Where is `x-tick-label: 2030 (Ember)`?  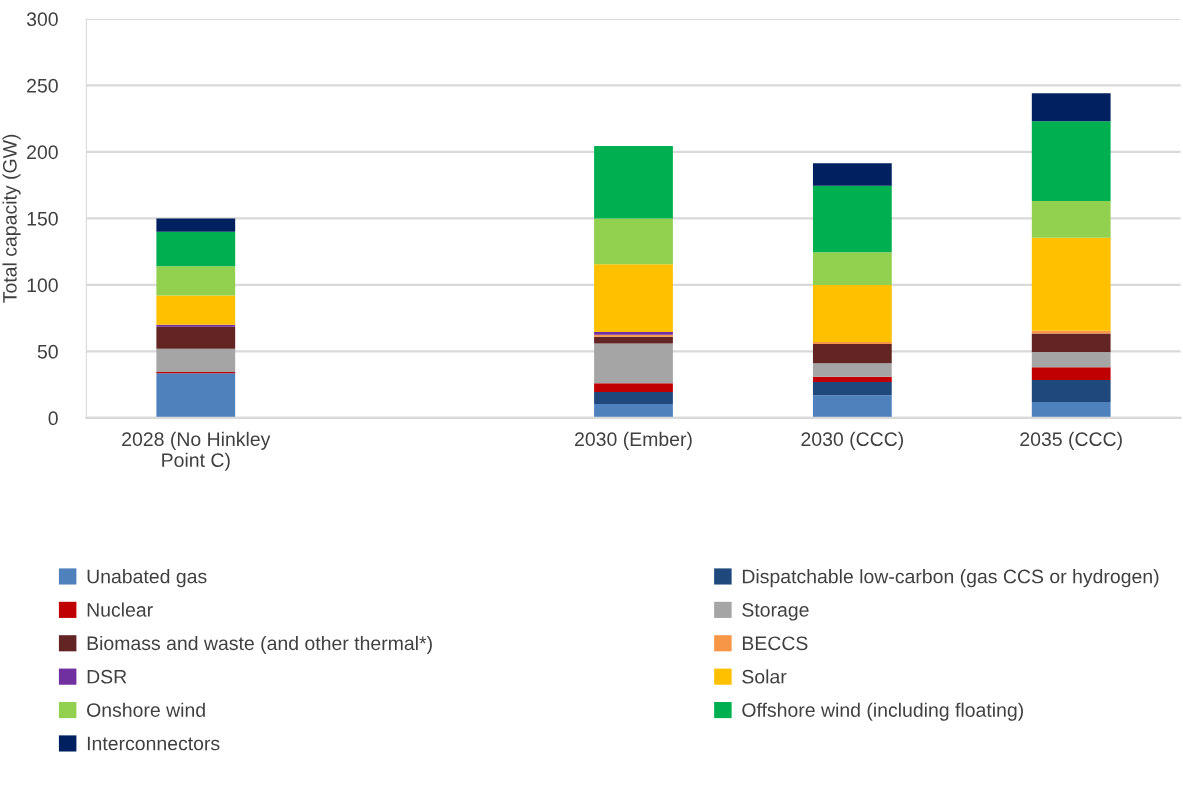
x-tick-label: 2030 (Ember) is located at coordinates (633, 440).